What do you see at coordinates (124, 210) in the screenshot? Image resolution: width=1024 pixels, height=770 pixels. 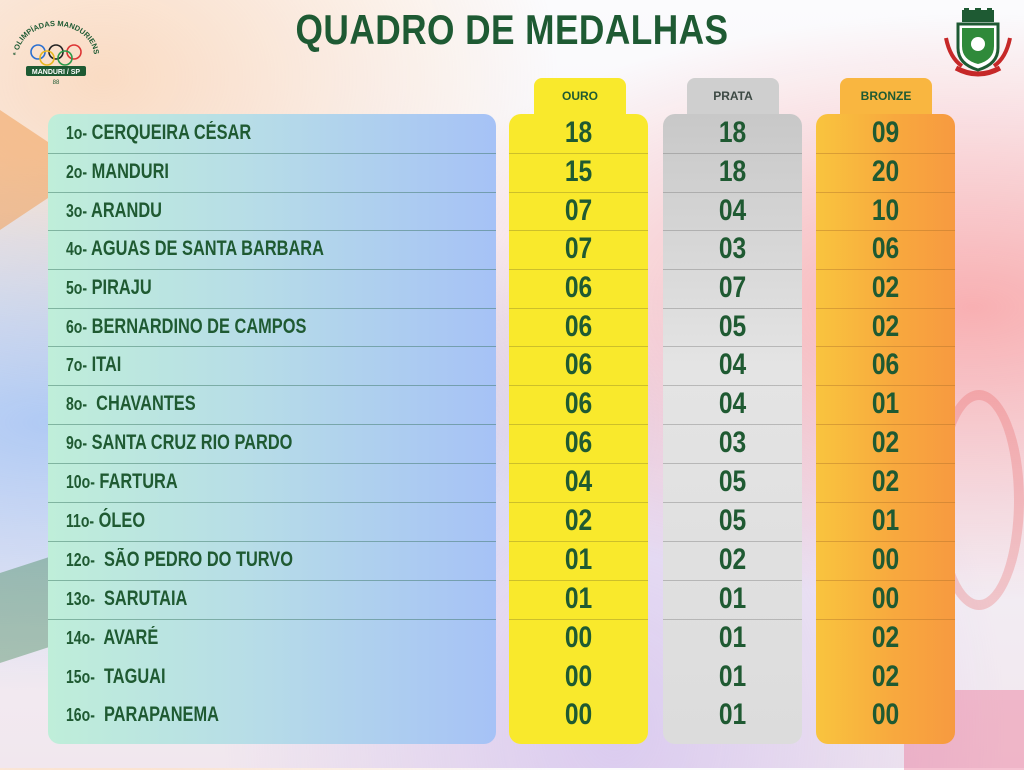 I see `team-name: ARANDU` at bounding box center [124, 210].